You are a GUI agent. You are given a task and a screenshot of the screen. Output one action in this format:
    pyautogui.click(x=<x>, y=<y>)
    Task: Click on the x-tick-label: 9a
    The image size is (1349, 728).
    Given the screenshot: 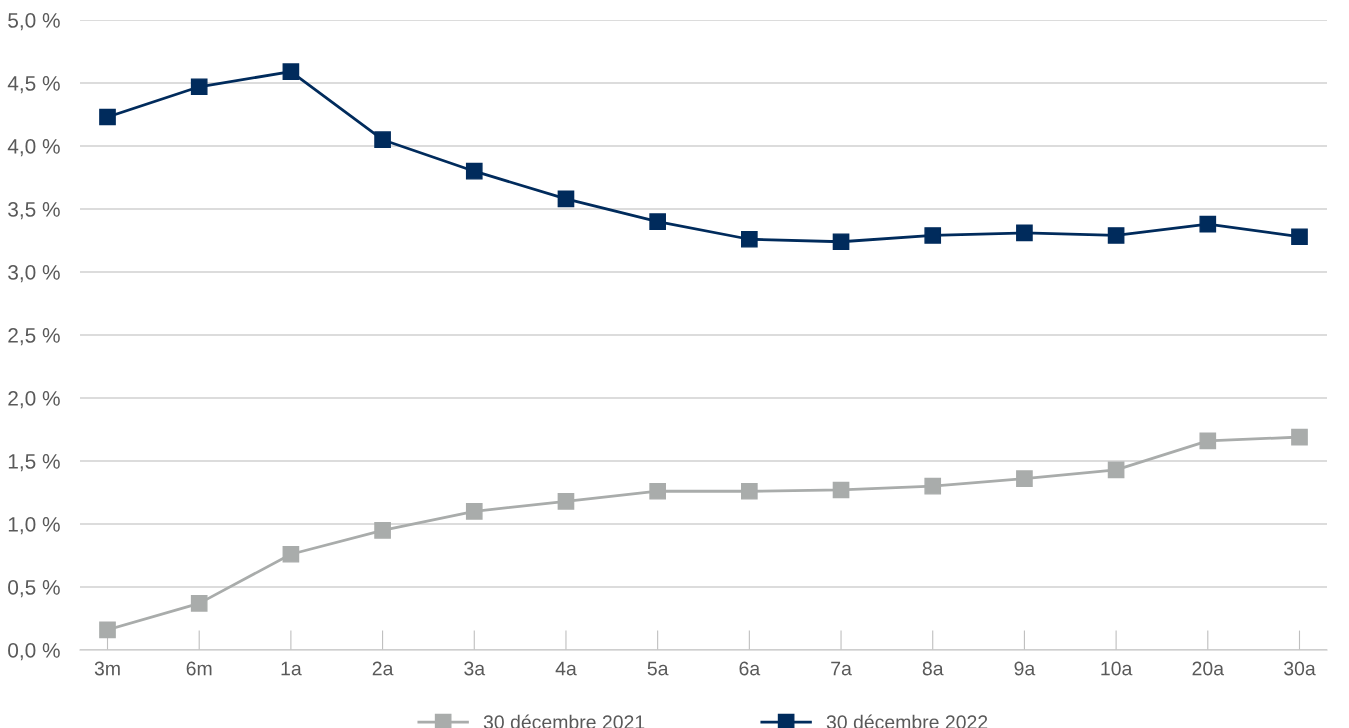 What is the action you would take?
    pyautogui.click(x=1025, y=668)
    